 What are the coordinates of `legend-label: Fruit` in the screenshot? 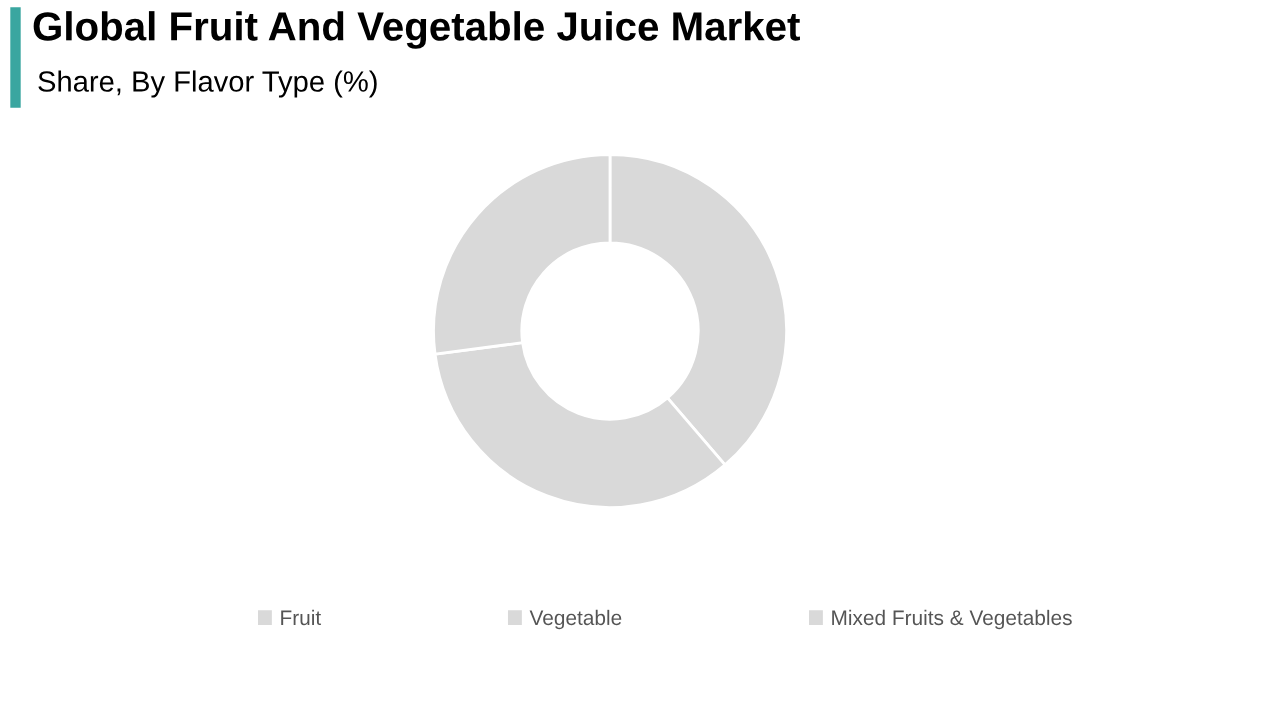 It's located at (301, 617).